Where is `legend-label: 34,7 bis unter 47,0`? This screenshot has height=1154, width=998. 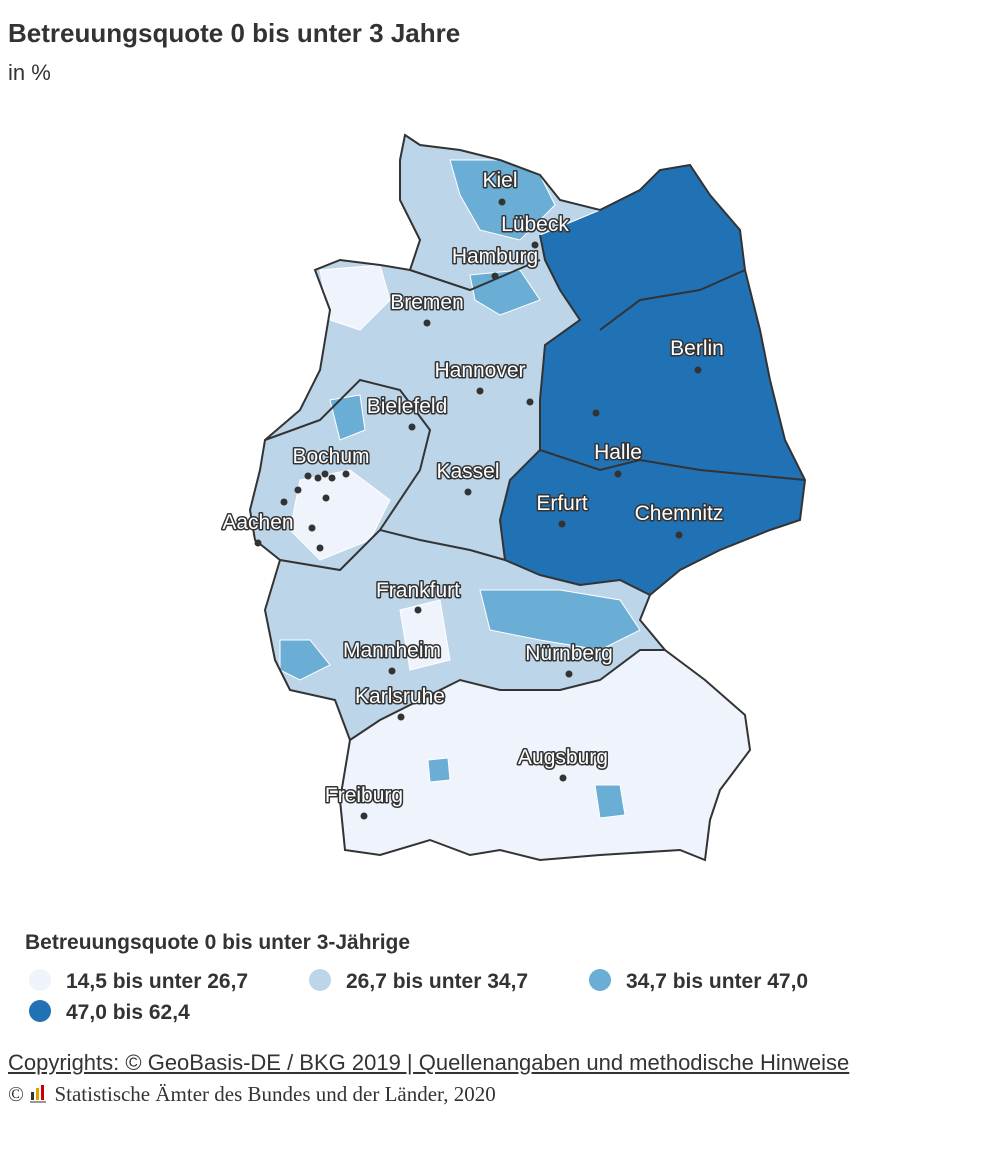 legend-label: 34,7 bis unter 47,0 is located at coordinates (717, 981).